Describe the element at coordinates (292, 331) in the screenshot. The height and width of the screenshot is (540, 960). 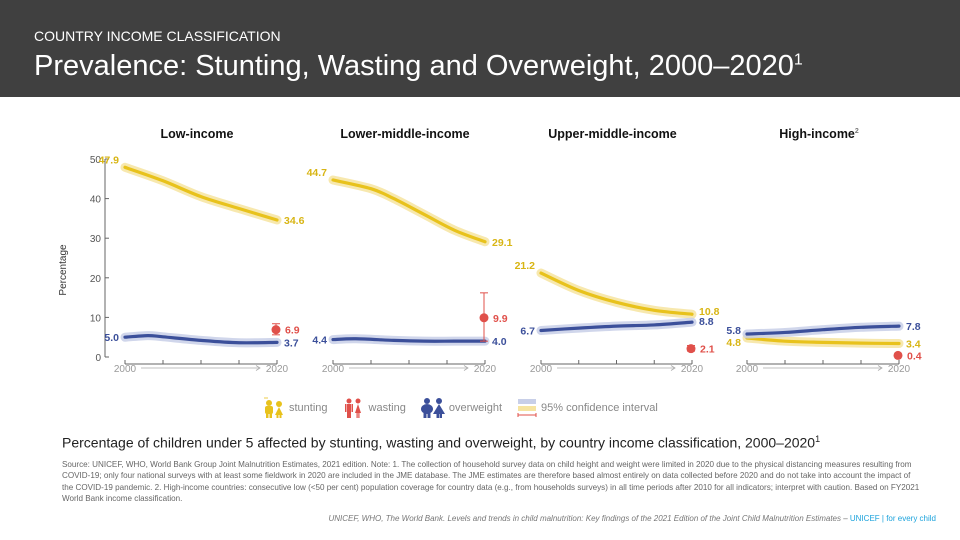
I see `wasting-value-label: 6.9` at that location.